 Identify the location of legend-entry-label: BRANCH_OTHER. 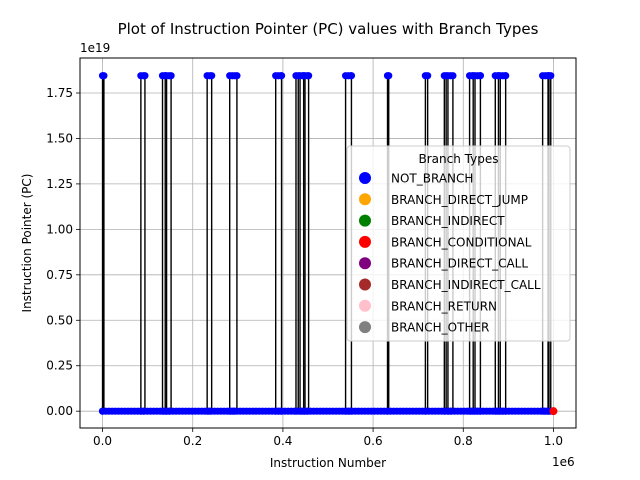
(440, 328).